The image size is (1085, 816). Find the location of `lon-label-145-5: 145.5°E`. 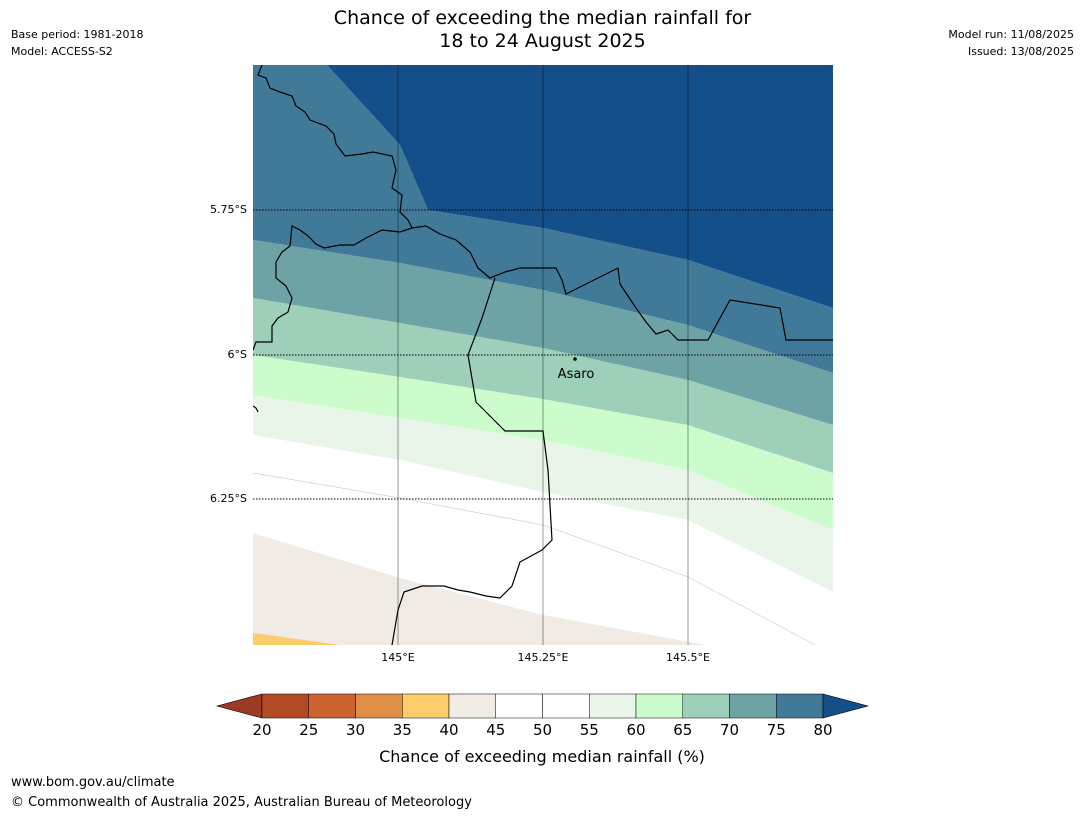

lon-label-145-5: 145.5°E is located at coordinates (688, 657).